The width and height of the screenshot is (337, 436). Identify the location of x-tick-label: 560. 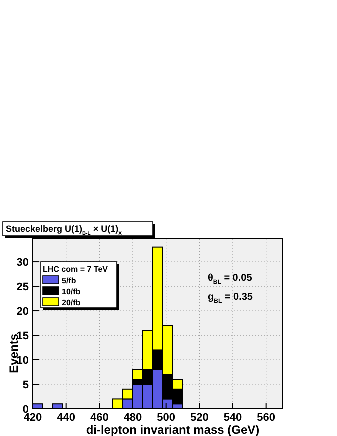
(266, 418).